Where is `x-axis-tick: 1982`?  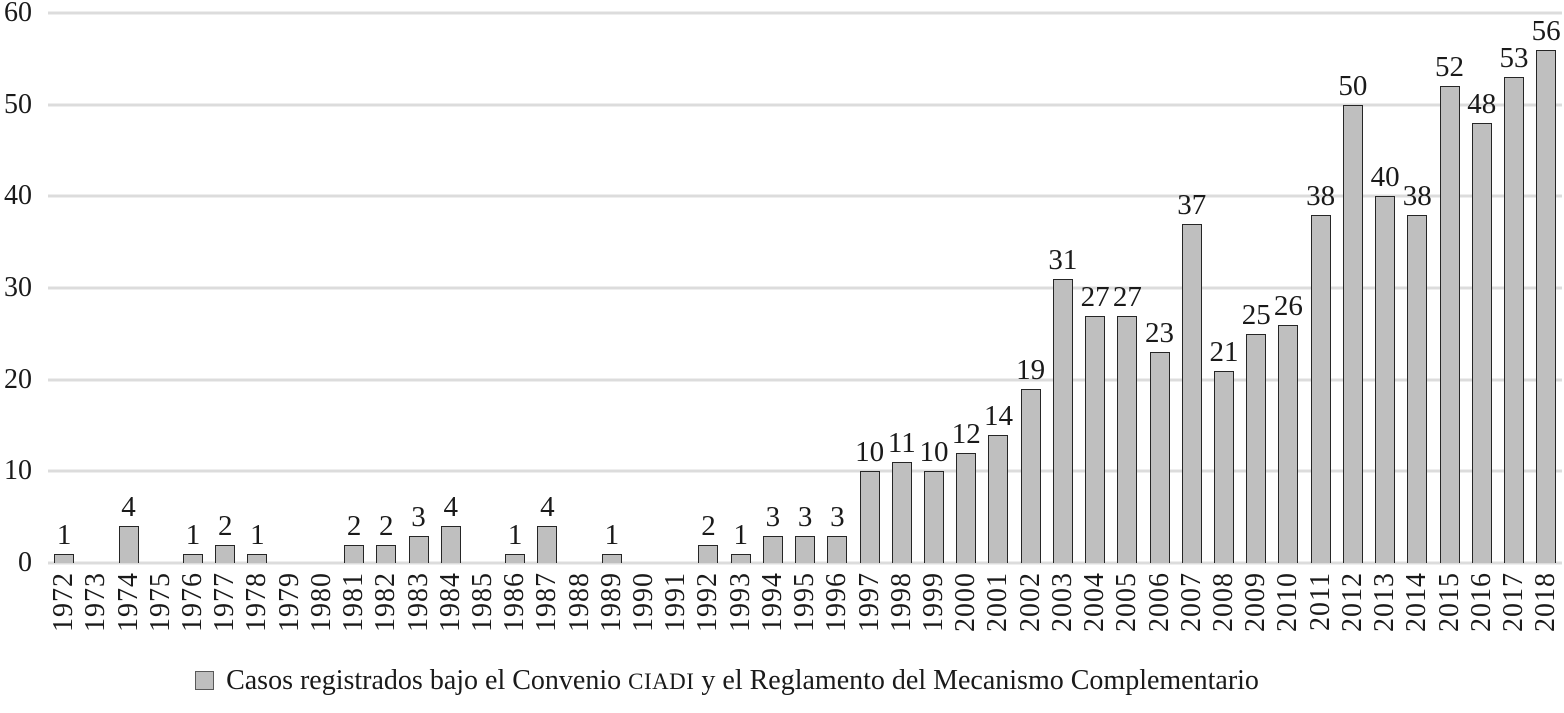
x-axis-tick: 1982 is located at coordinates (386, 602).